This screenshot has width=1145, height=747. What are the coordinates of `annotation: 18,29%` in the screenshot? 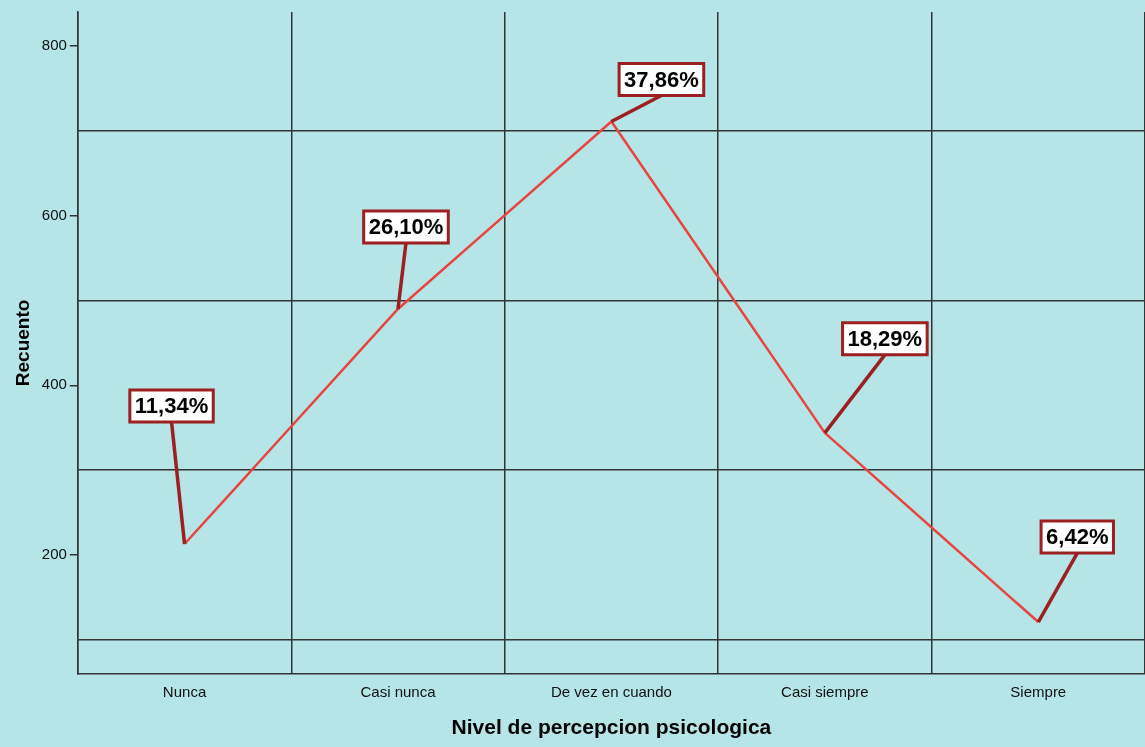 It's located at (885, 338).